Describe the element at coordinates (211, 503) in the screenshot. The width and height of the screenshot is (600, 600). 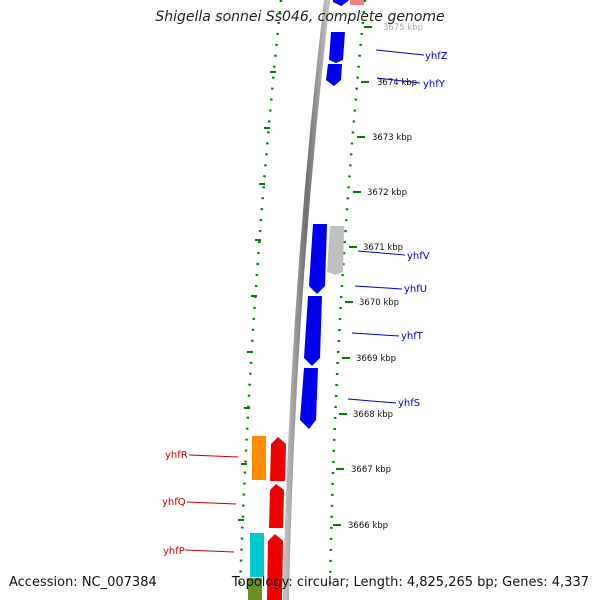
I see `minus-leader-lines` at that location.